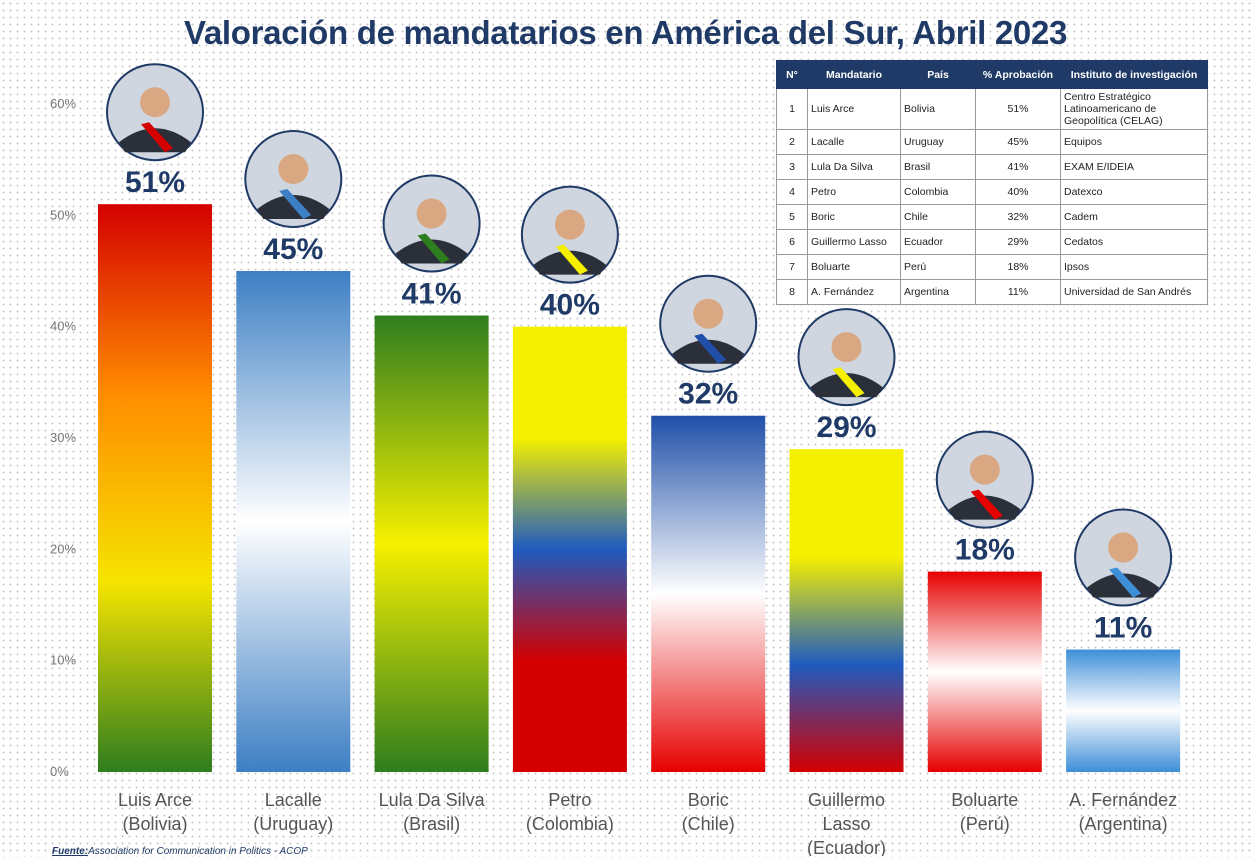  Describe the element at coordinates (846, 847) in the screenshot. I see `category-label: (Ecuador)` at that location.